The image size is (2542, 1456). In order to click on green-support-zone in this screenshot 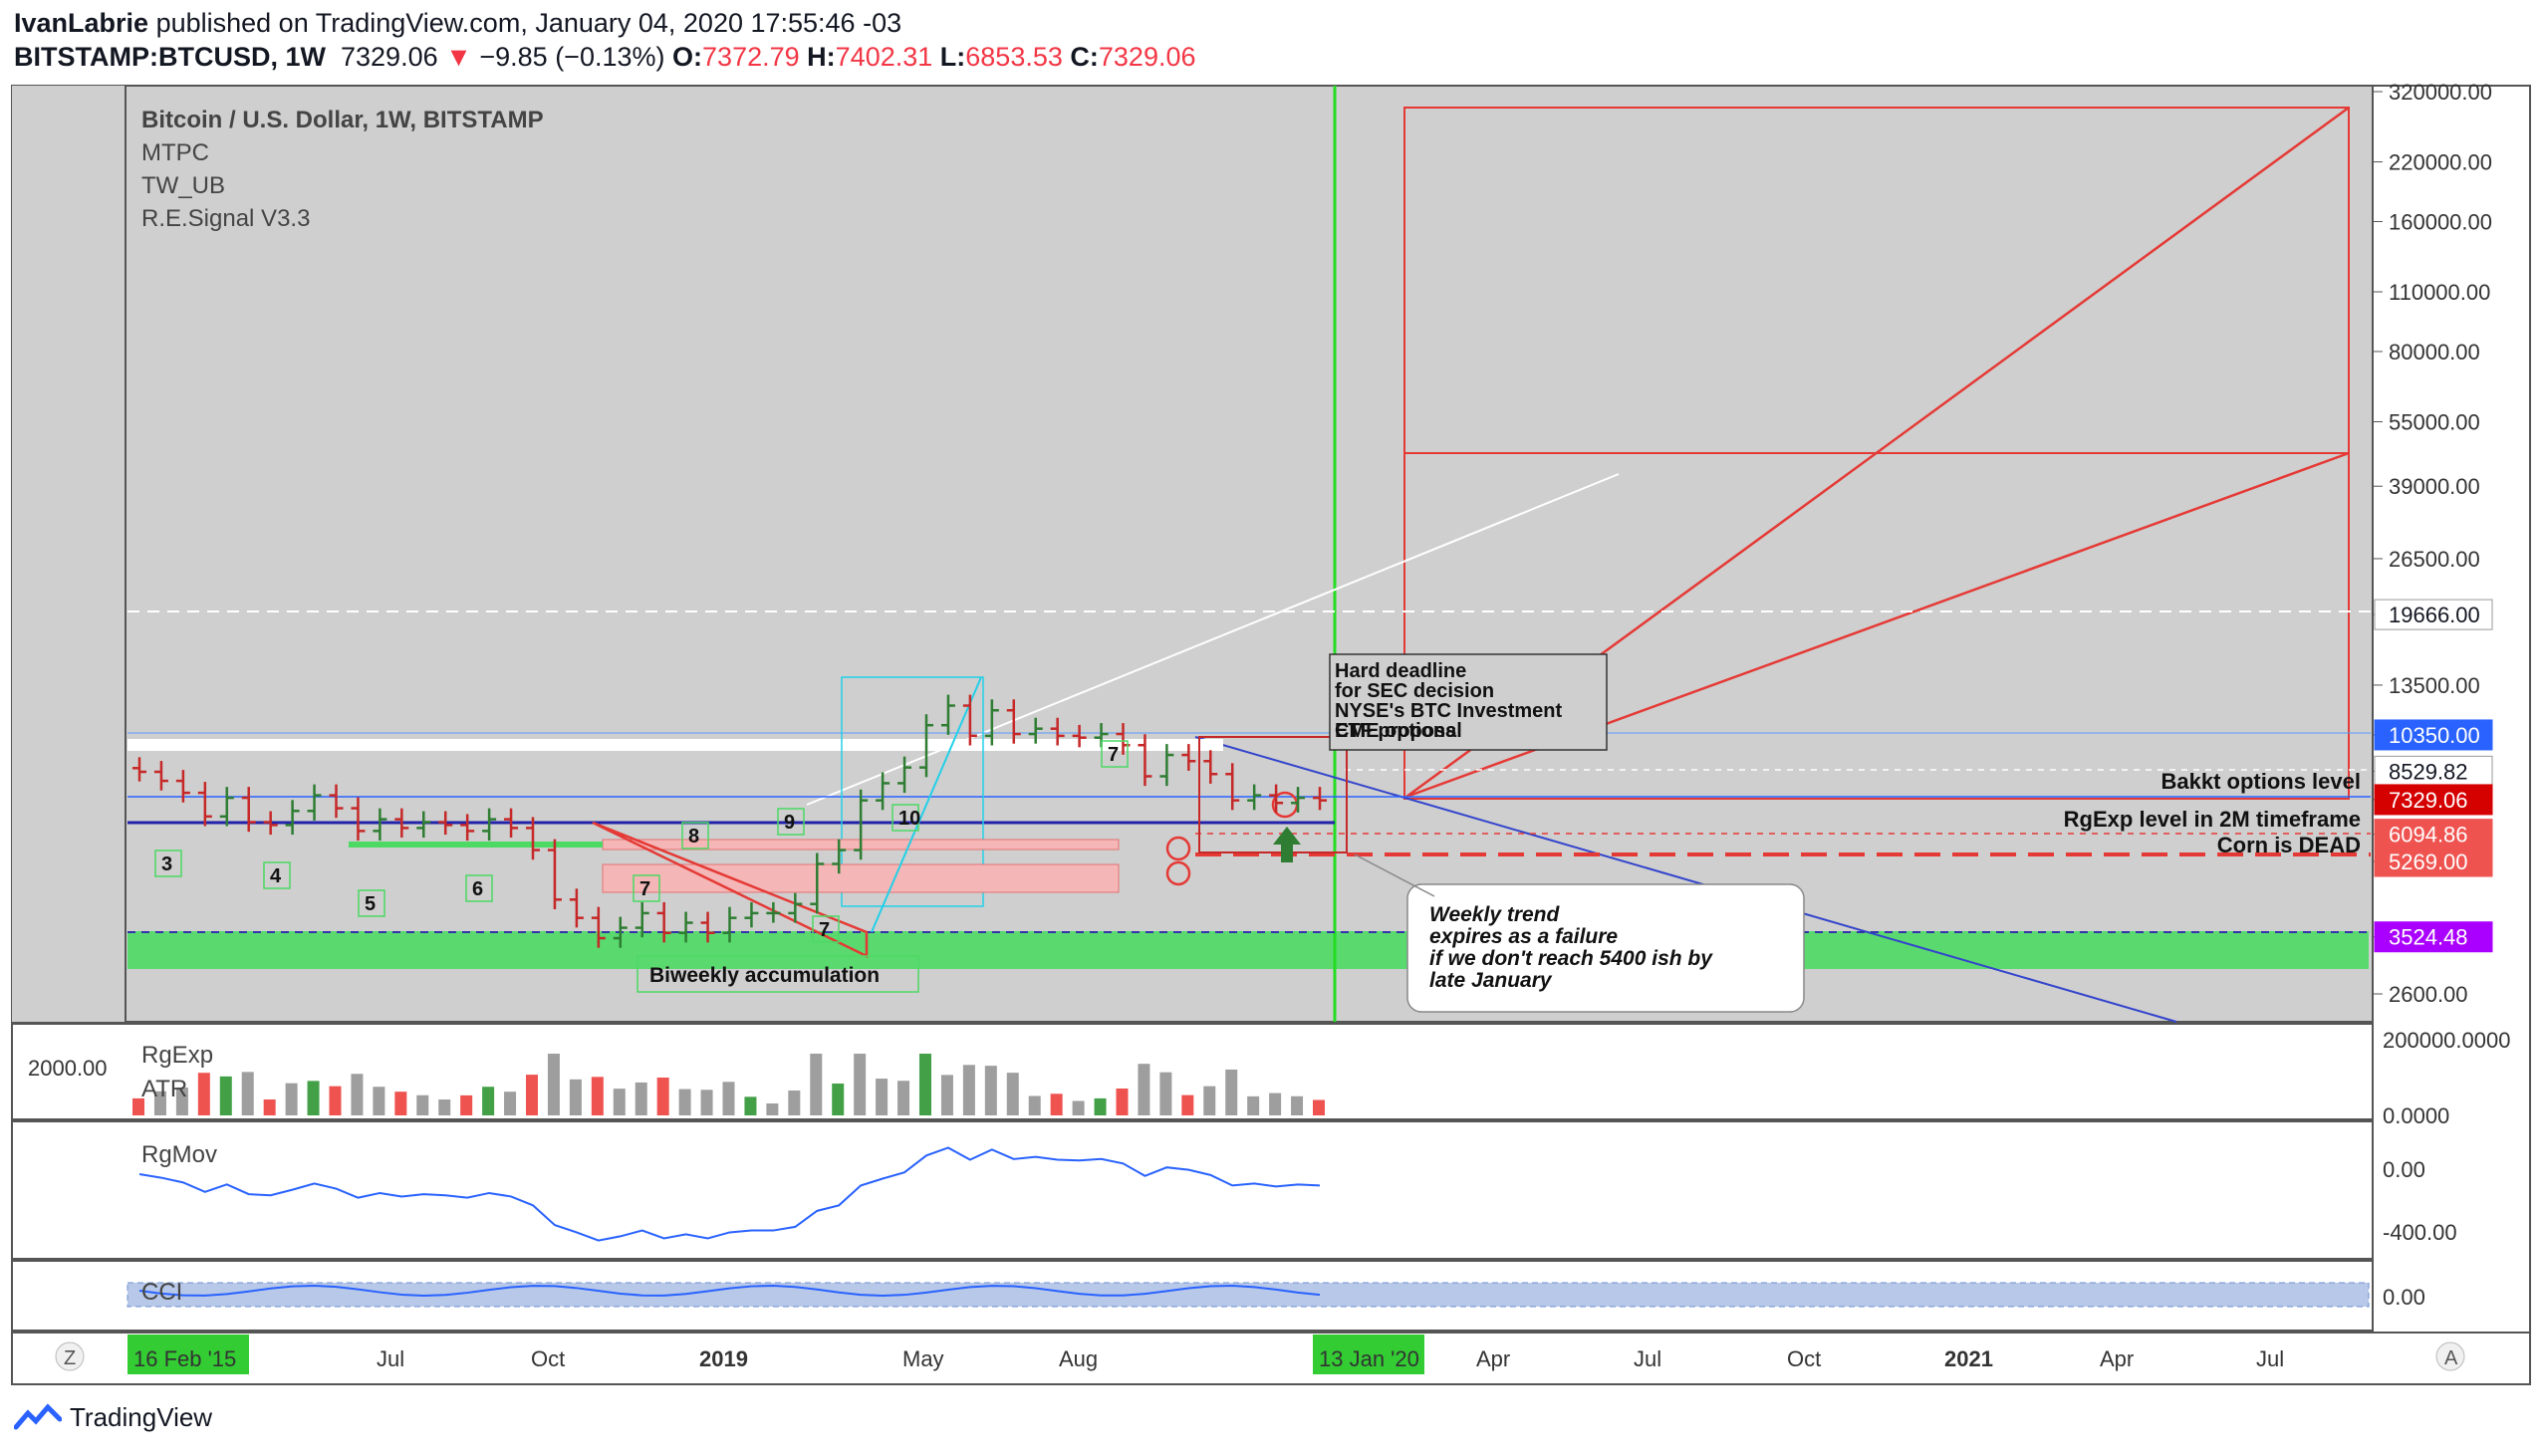, I will do `click(1248, 950)`.